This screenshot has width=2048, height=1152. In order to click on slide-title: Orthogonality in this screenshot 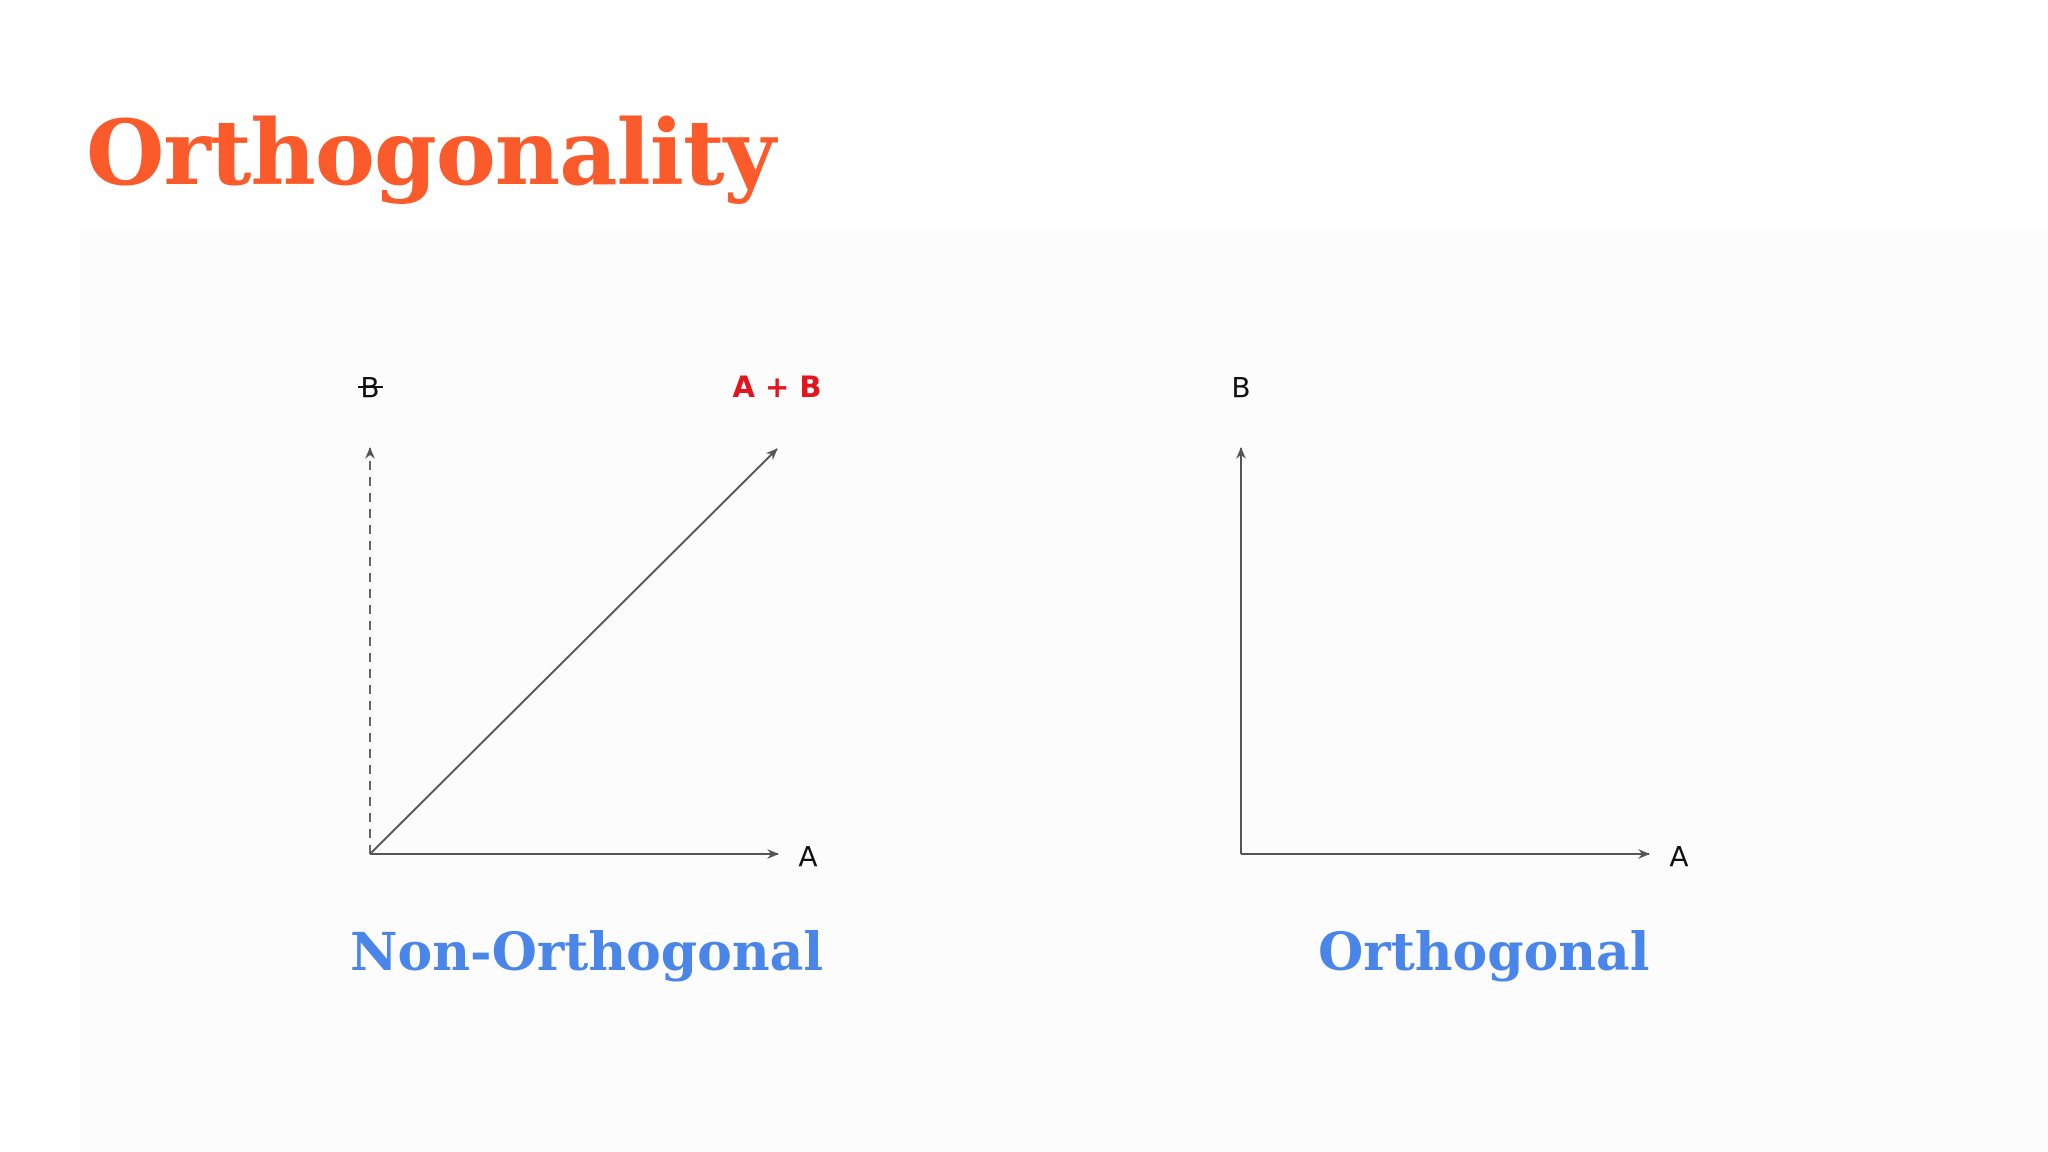, I will do `click(431, 153)`.